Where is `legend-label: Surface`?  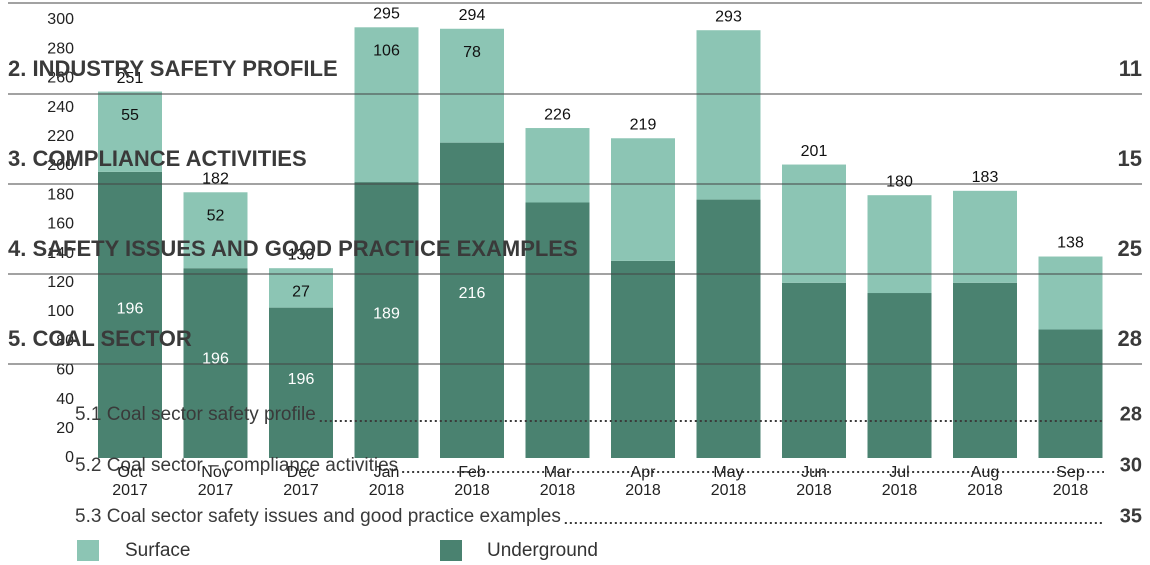 legend-label: Surface is located at coordinates (157, 550).